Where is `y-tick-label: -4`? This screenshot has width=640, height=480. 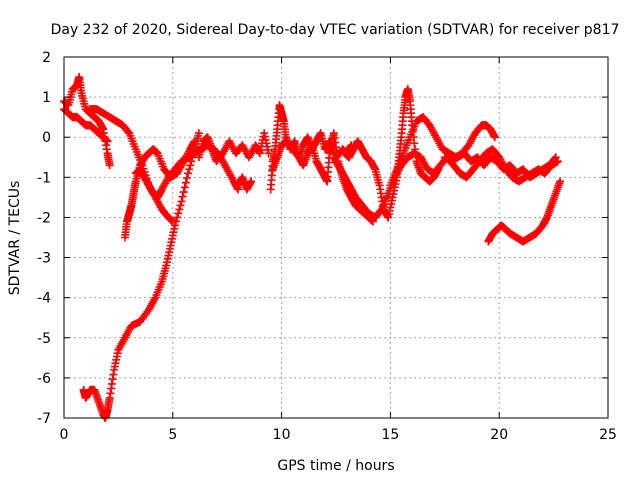 y-tick-label: -4 is located at coordinates (44, 299).